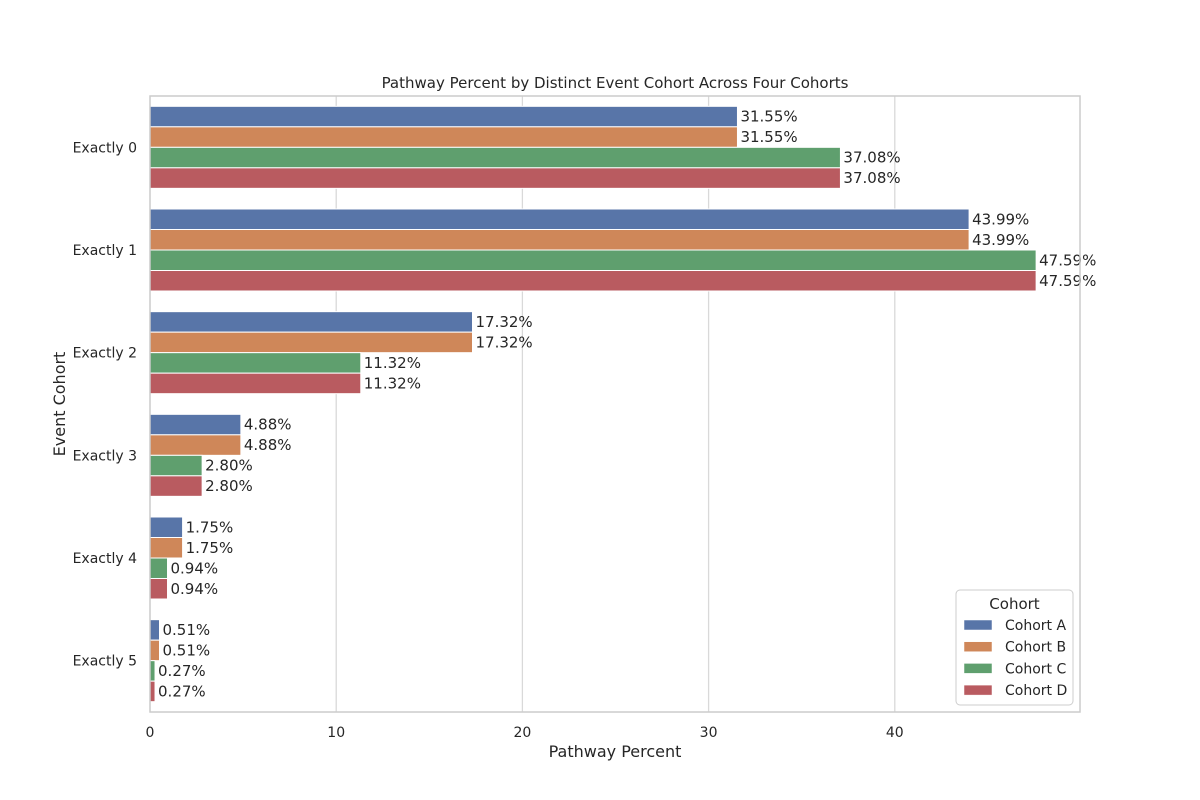 This screenshot has height=800, width=1200. I want to click on y-tick-label: Exactly 2, so click(105, 354).